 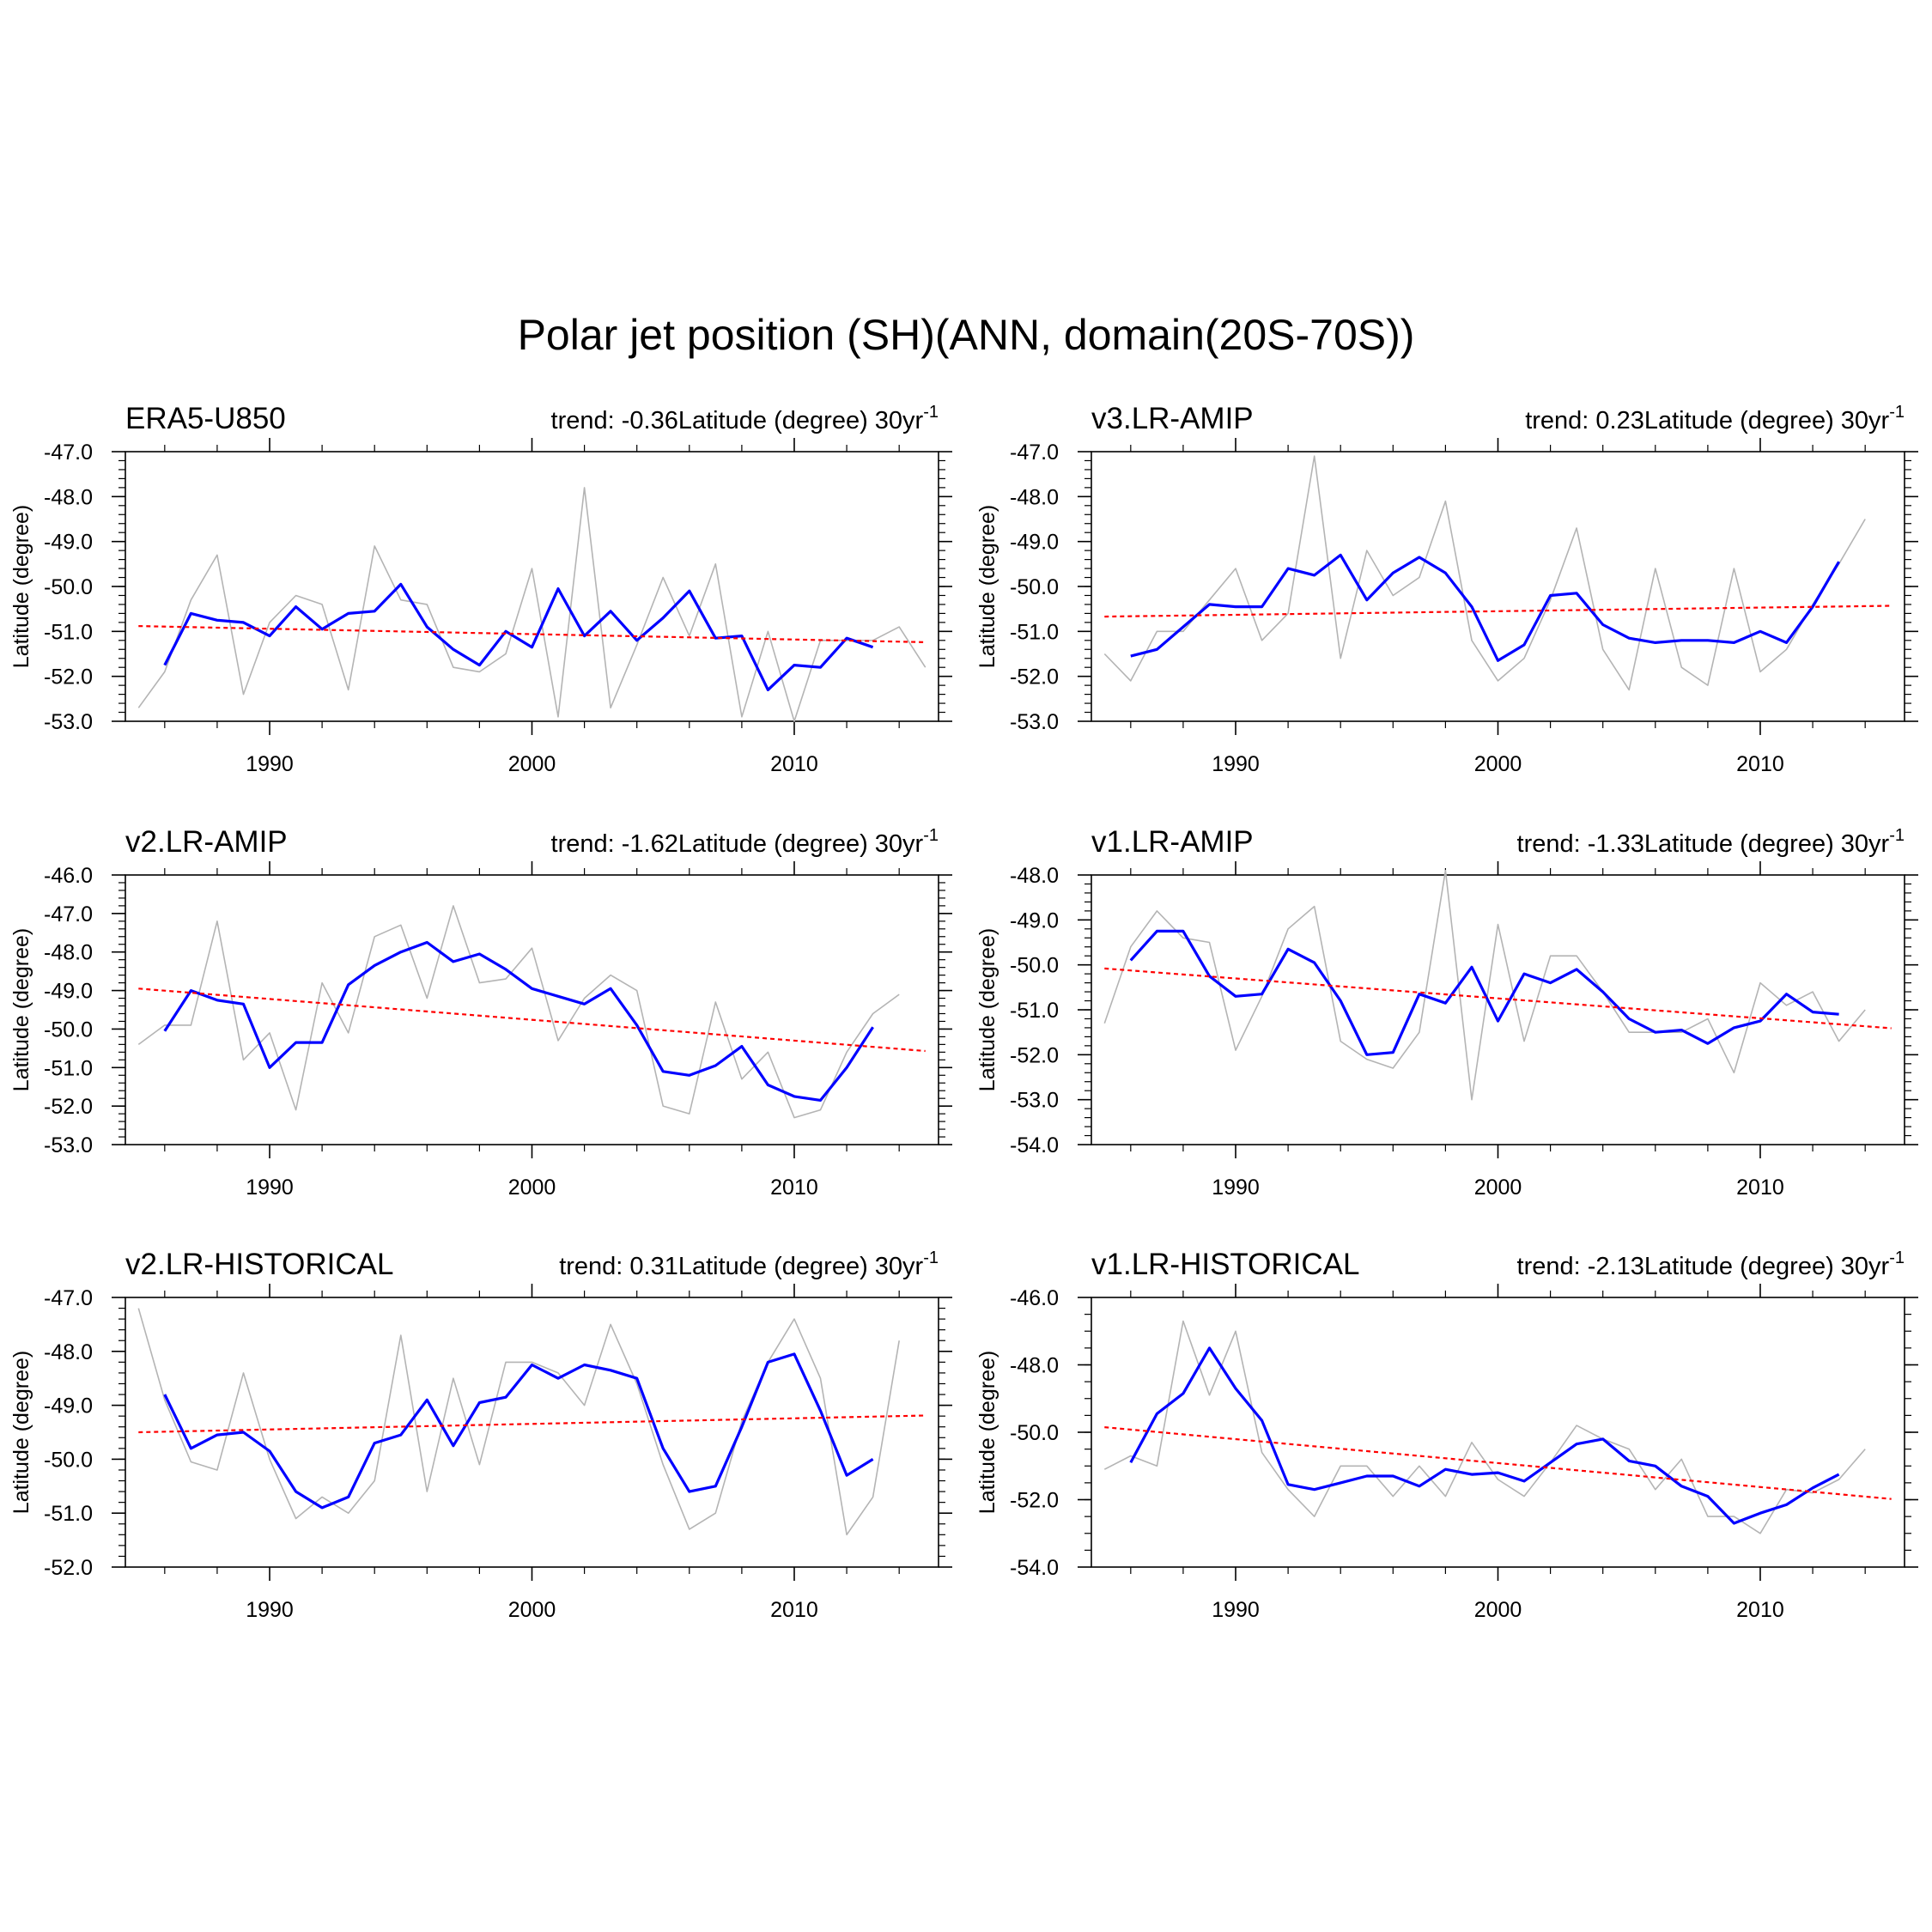 What do you see at coordinates (1704, 844) in the screenshot?
I see `trend-text: trend: -1.33Latitude (degree) 30yr` at bounding box center [1704, 844].